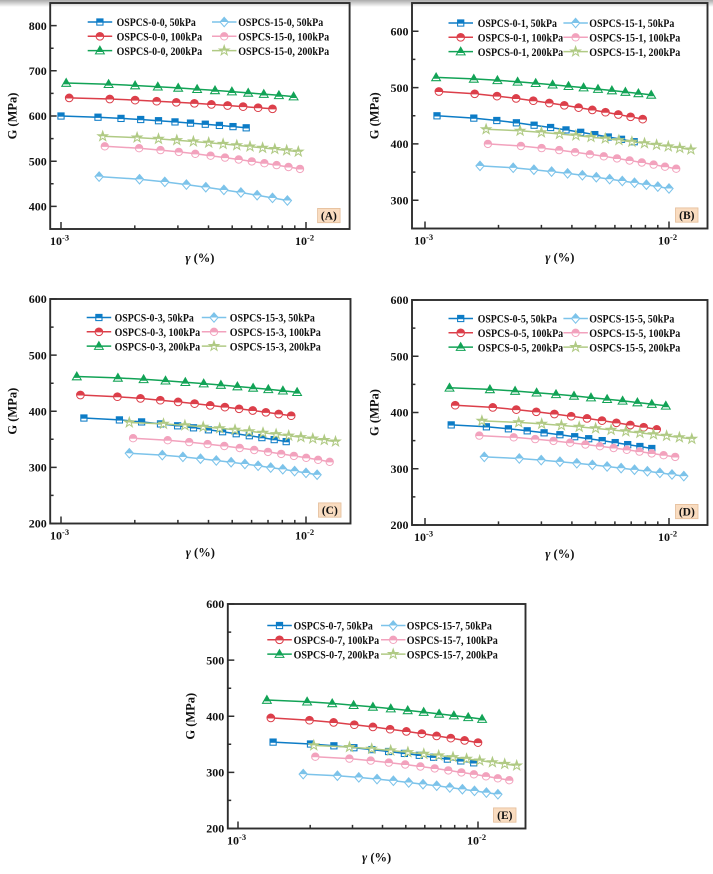 This screenshot has height=874, width=713. What do you see at coordinates (38, 71) in the screenshot?
I see `svg-text: 700` at bounding box center [38, 71].